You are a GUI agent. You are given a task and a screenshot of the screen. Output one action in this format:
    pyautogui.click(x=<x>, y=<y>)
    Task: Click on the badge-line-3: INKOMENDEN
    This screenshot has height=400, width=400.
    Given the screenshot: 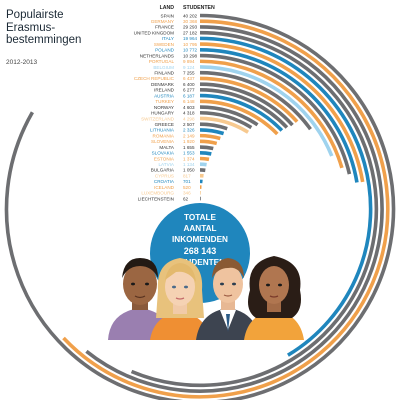 What is the action you would take?
    pyautogui.click(x=200, y=239)
    